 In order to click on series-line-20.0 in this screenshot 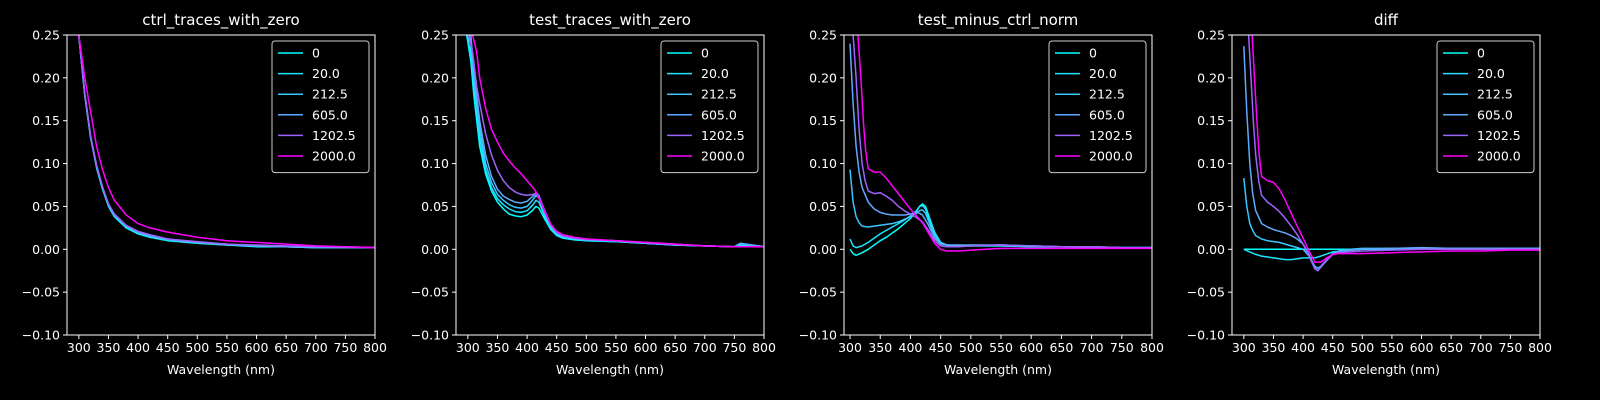, I will do `click(1000, 226)`.